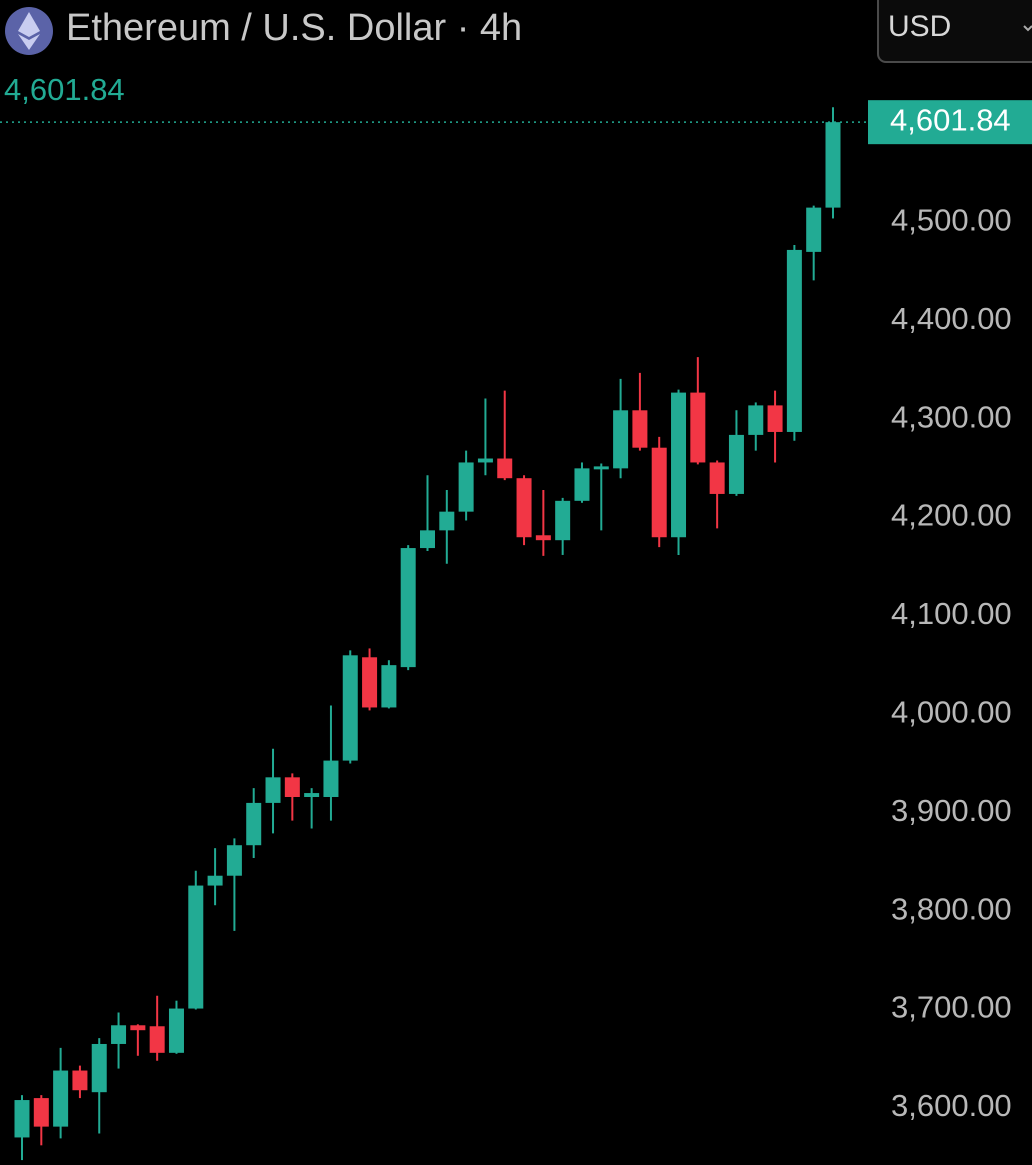 The image size is (1032, 1165). I want to click on last-price: 4,601.84, so click(64, 89).